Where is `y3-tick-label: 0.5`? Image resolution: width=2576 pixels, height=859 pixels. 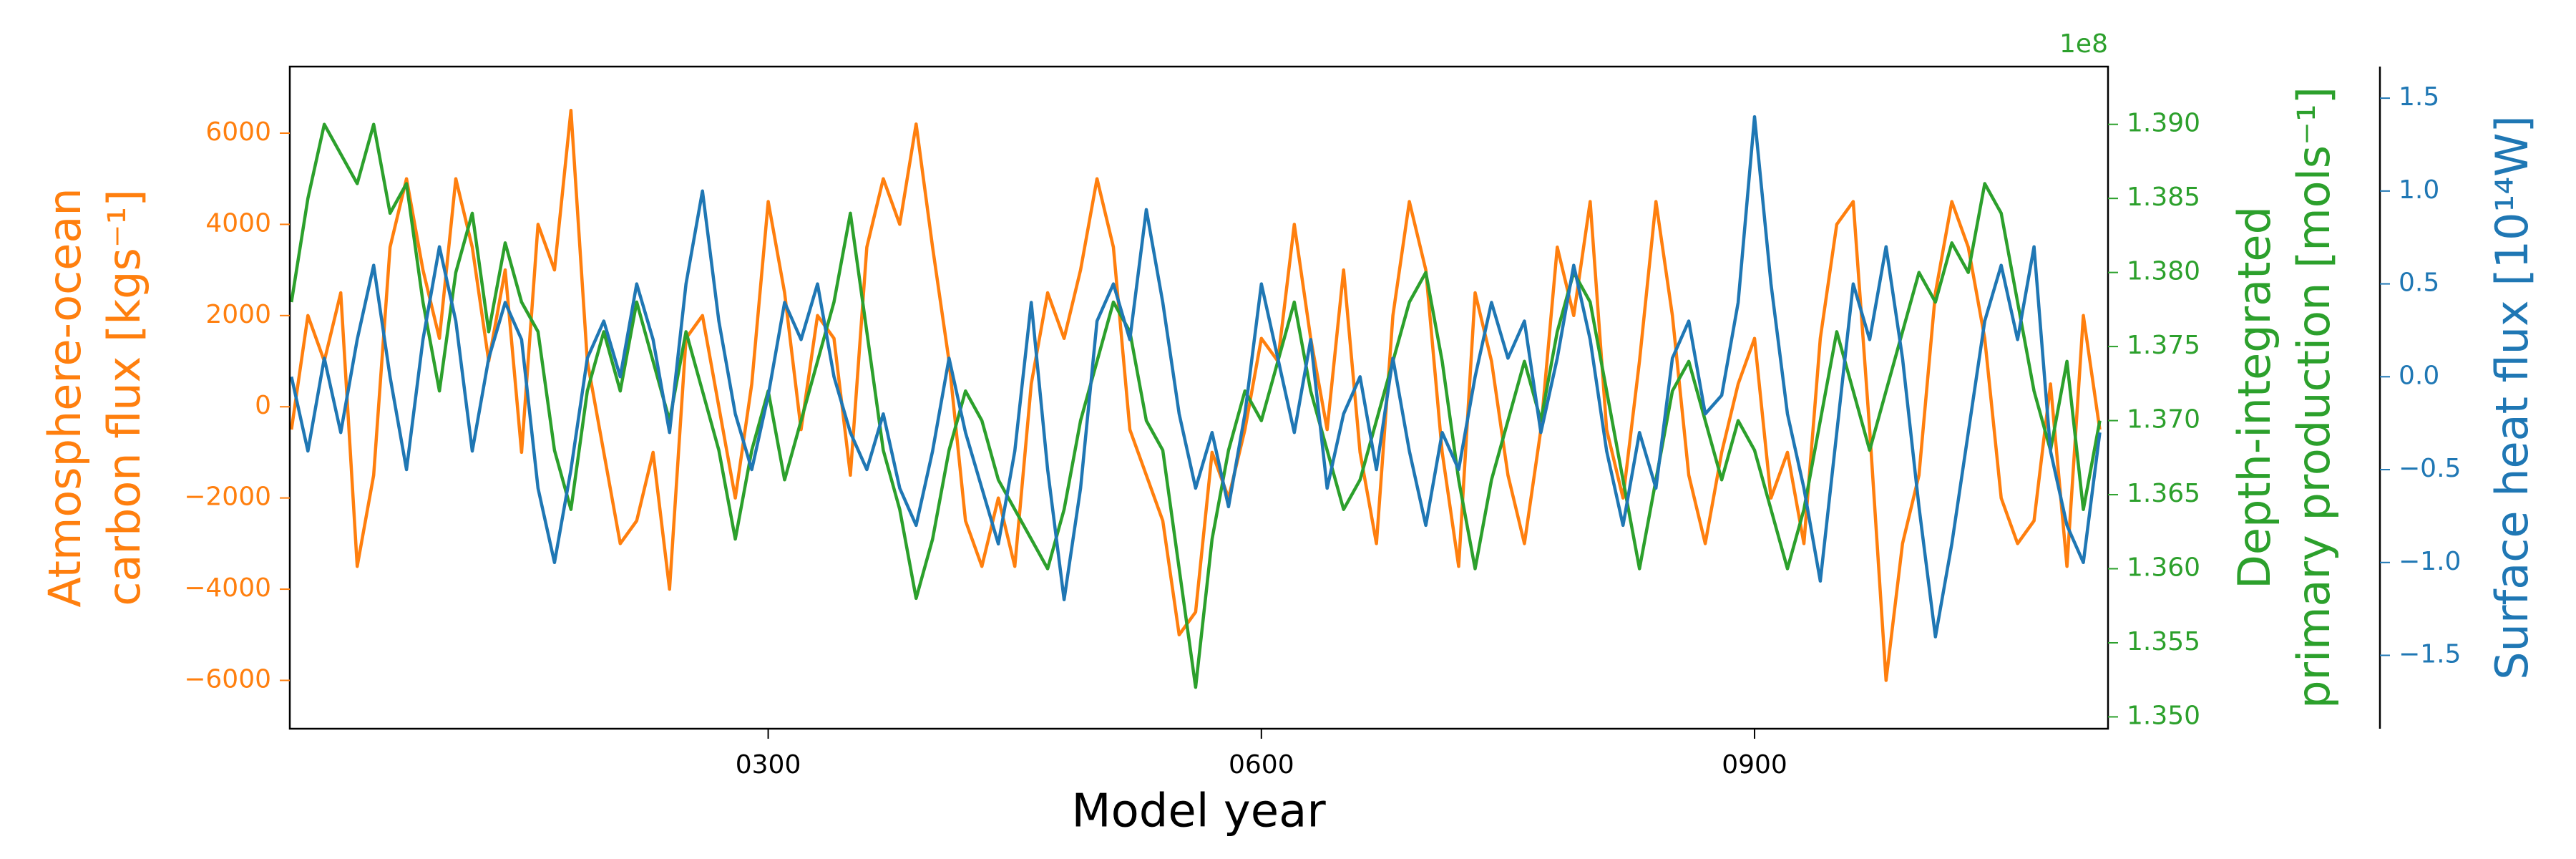 y3-tick-label: 0.5 is located at coordinates (2419, 283).